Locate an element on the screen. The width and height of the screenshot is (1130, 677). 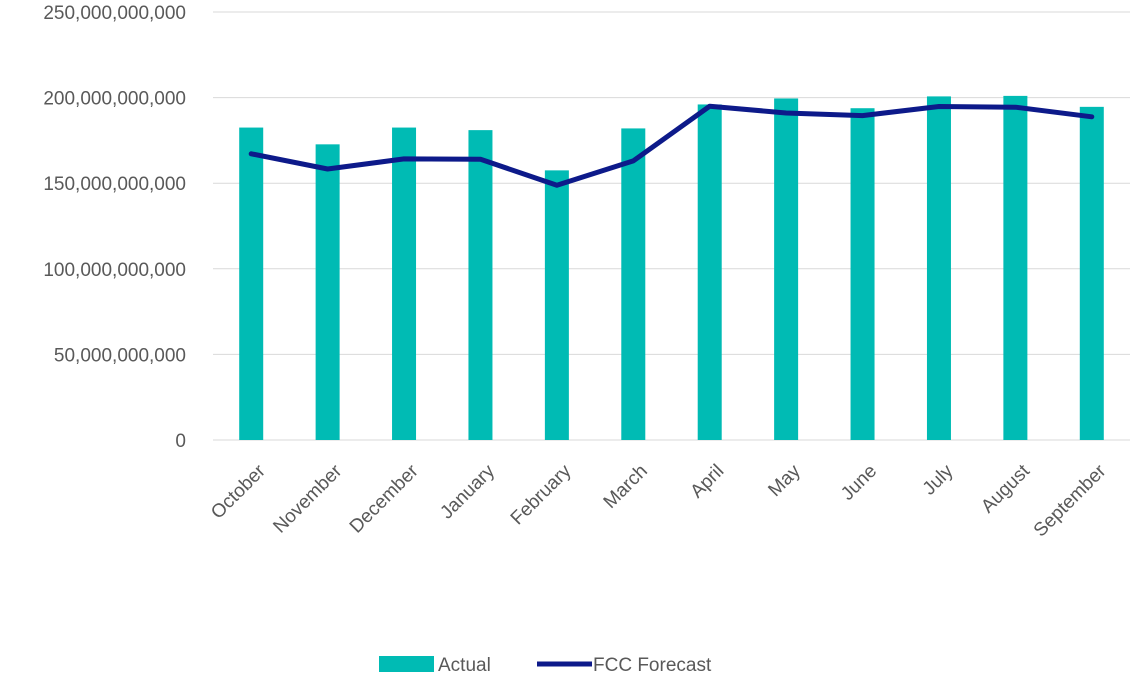
bar-actual-february is located at coordinates (556, 305).